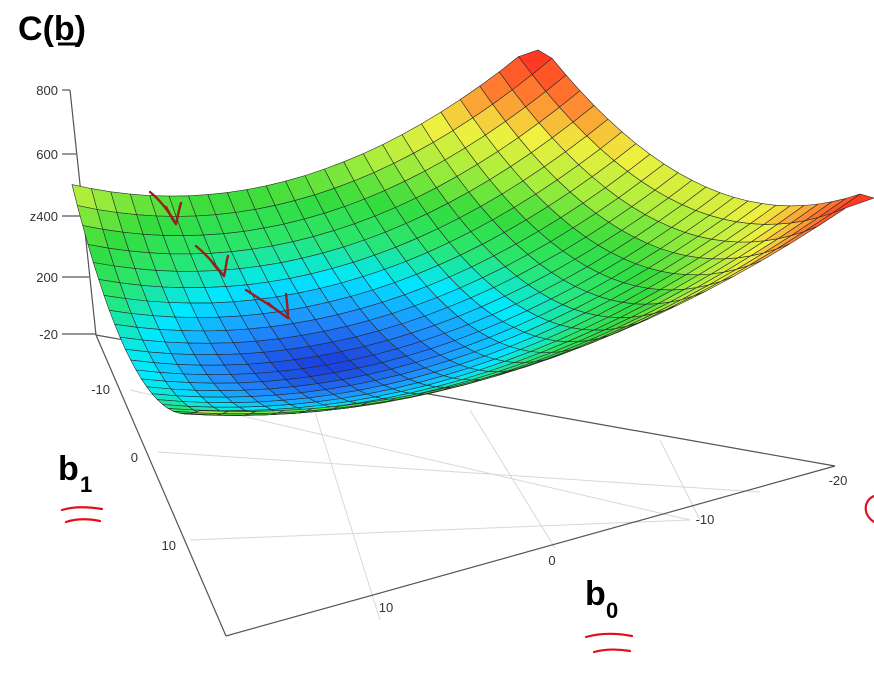 The width and height of the screenshot is (874, 685). What do you see at coordinates (612, 610) in the screenshot?
I see `b0-label-subscript: 0` at bounding box center [612, 610].